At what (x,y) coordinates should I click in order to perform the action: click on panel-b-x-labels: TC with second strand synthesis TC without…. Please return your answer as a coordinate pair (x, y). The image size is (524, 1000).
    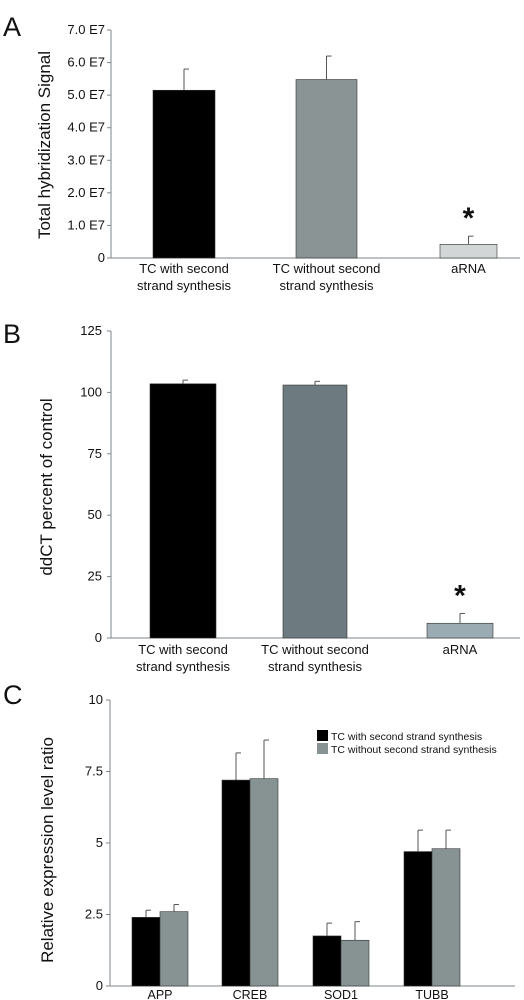
    Looking at the image, I should click on (307, 658).